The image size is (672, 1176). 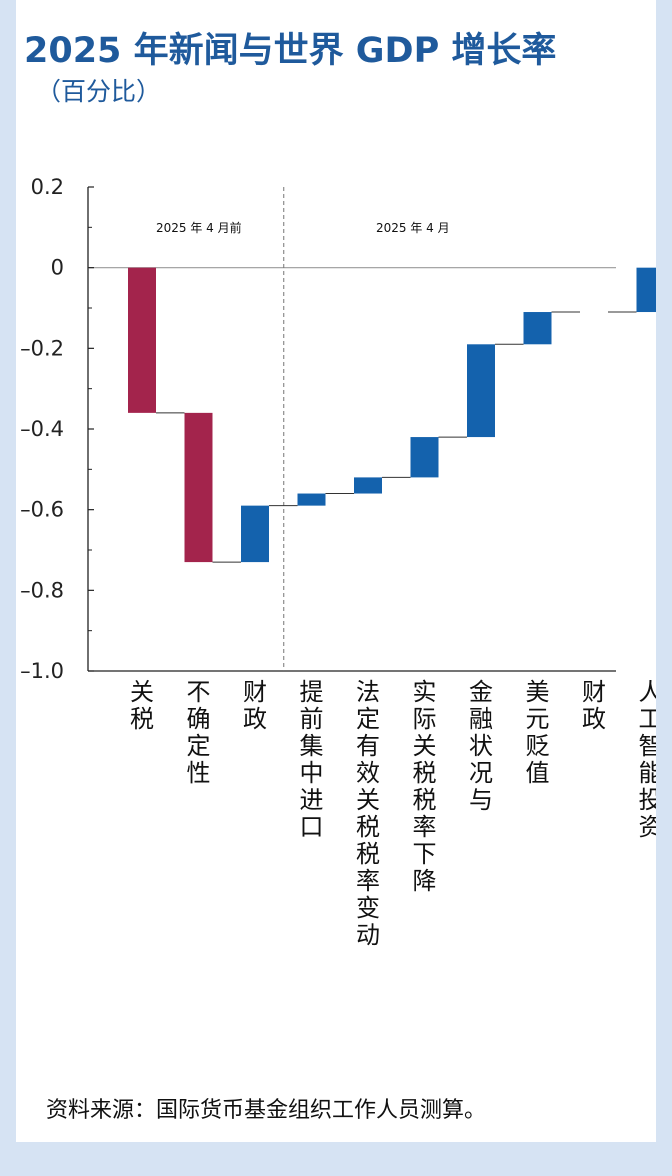 What do you see at coordinates (312, 759) in the screenshot?
I see `category-label: 提前集中进口` at bounding box center [312, 759].